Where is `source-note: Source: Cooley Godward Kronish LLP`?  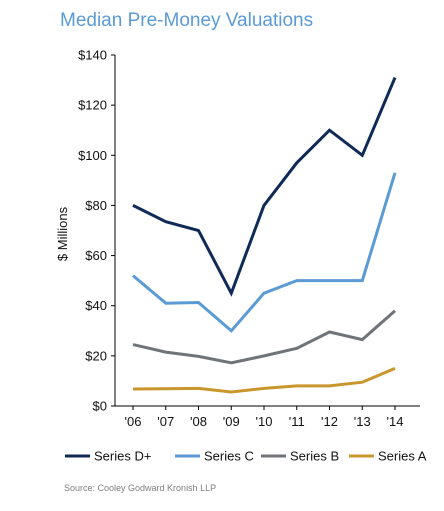
source-note: Source: Cooley Godward Kronish LLP is located at coordinates (140, 488).